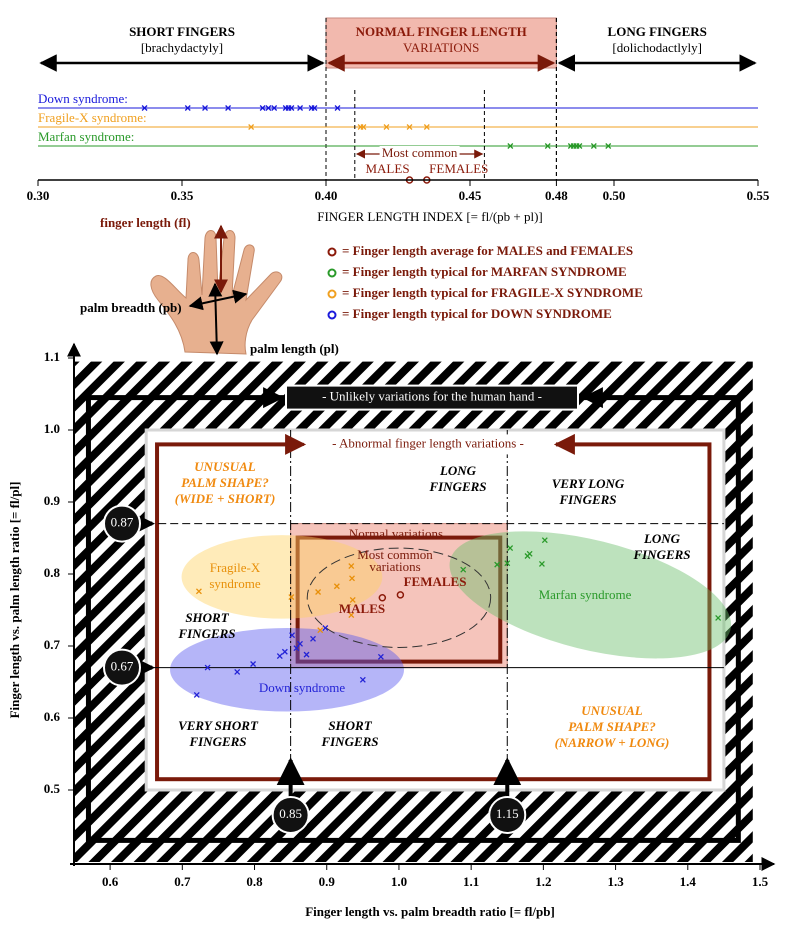 The height and width of the screenshot is (937, 793). I want to click on x-tick-label: 1.1, so click(471, 881).